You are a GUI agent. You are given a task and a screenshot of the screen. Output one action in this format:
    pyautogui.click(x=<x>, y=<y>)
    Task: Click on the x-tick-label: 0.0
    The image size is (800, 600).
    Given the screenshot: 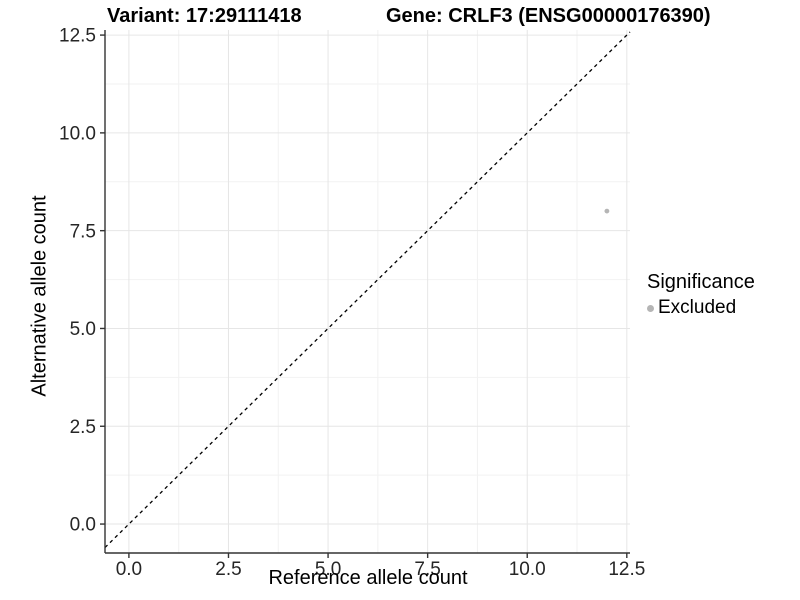 What is the action you would take?
    pyautogui.click(x=129, y=569)
    